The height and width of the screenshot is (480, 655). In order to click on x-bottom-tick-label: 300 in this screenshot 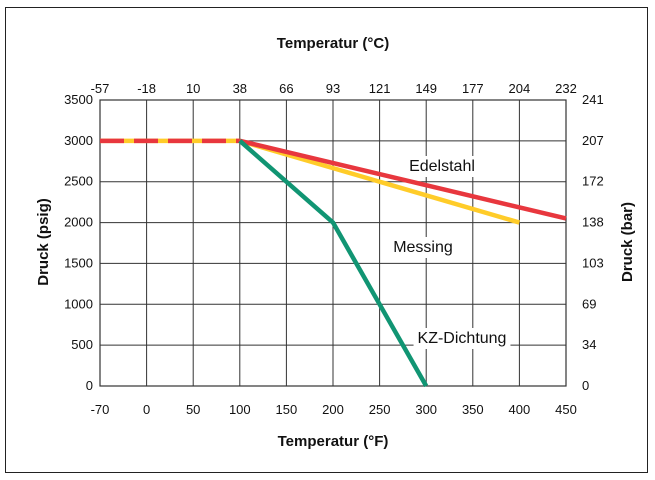, I will do `click(426, 409)`.